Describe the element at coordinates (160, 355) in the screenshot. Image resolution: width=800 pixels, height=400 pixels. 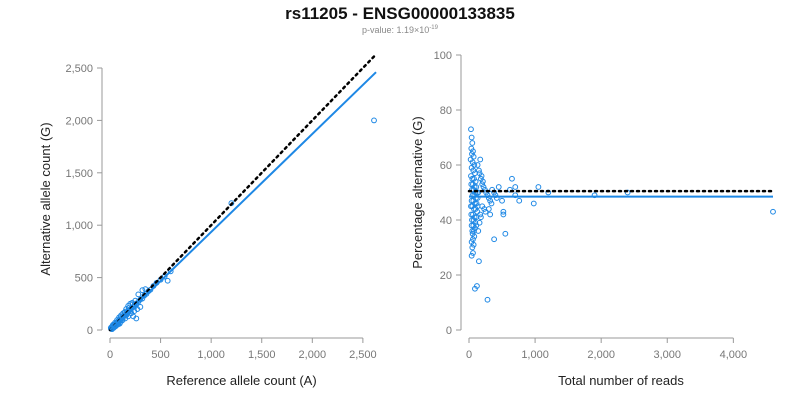
I see `x-tick-label: 500` at that location.